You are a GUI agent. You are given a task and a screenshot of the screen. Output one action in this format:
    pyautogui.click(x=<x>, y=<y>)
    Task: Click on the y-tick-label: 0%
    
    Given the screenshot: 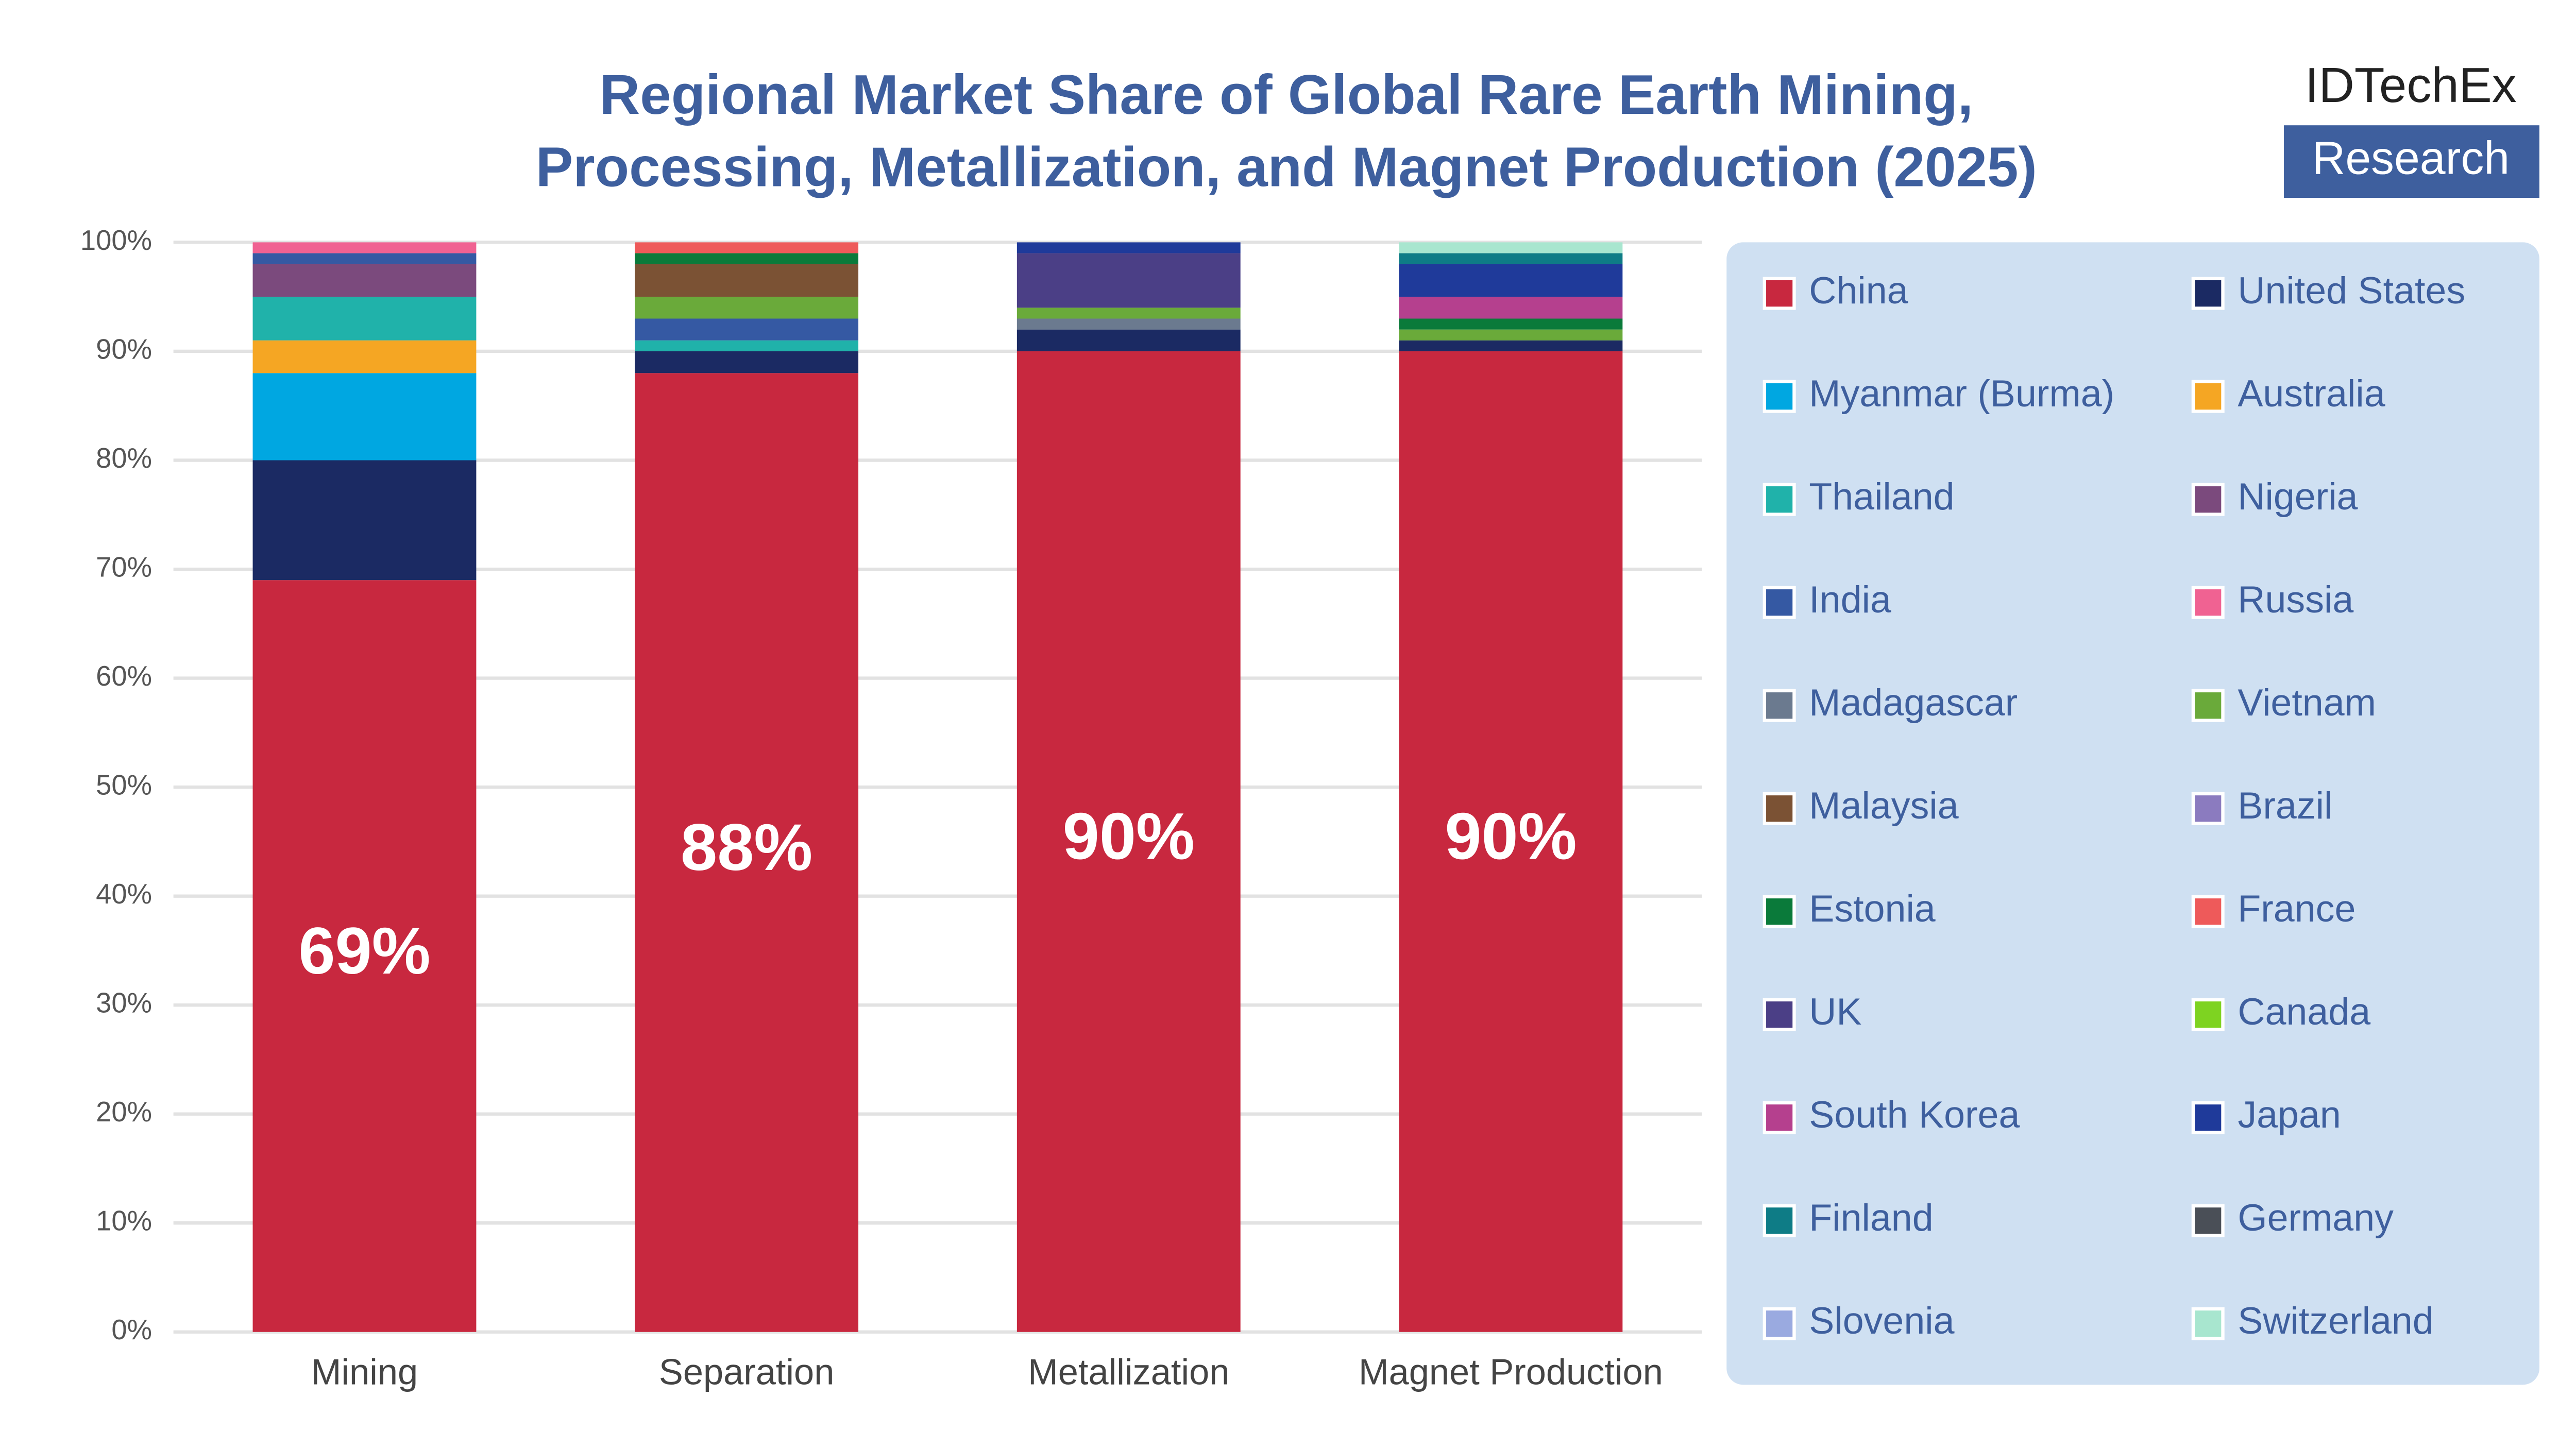 What is the action you would take?
    pyautogui.click(x=131, y=1330)
    